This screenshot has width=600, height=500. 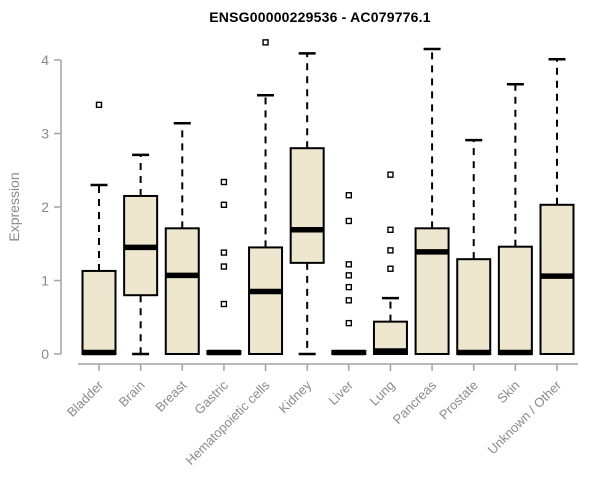 I want to click on box-unknown-other, so click(x=557, y=279).